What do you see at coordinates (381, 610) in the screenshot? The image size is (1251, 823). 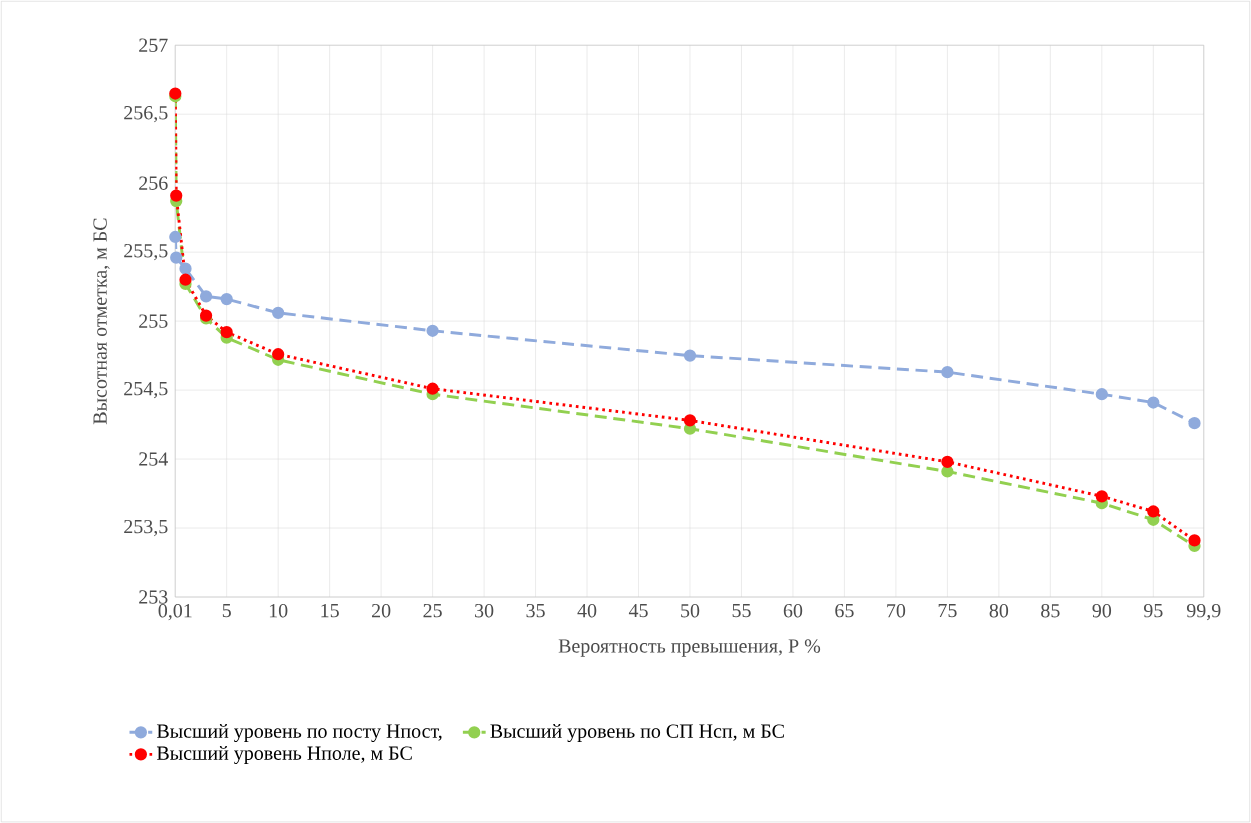 I see `x-tick-label: 20` at bounding box center [381, 610].